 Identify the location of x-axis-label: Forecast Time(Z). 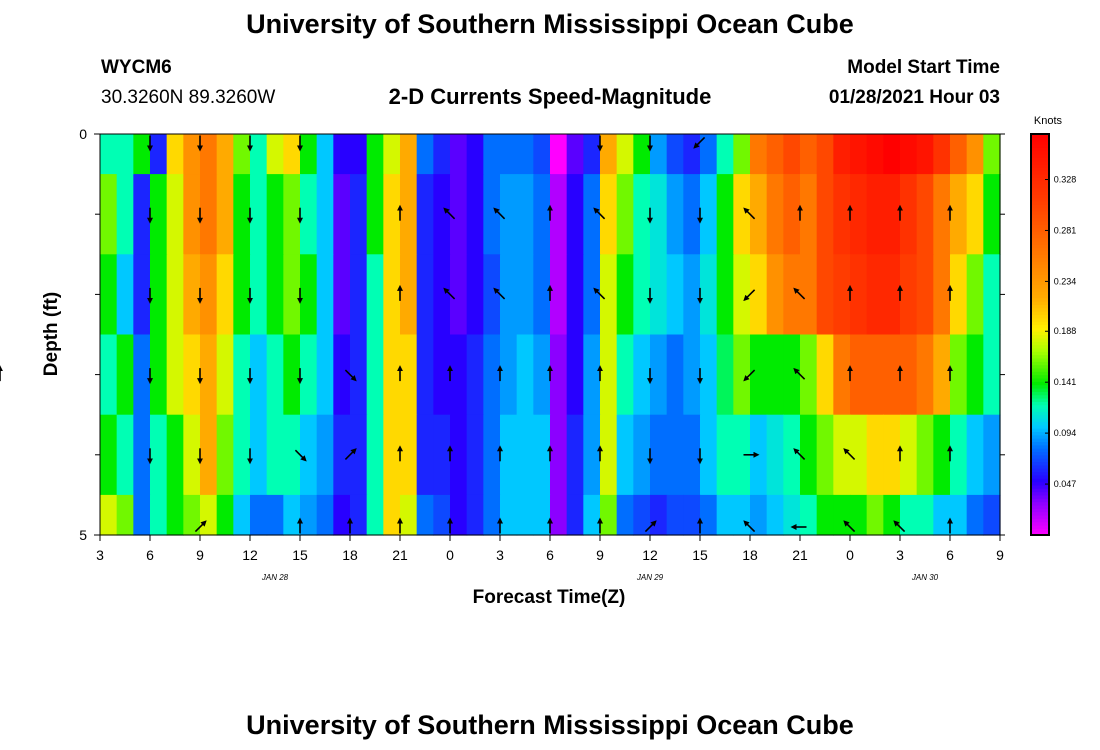
(549, 597).